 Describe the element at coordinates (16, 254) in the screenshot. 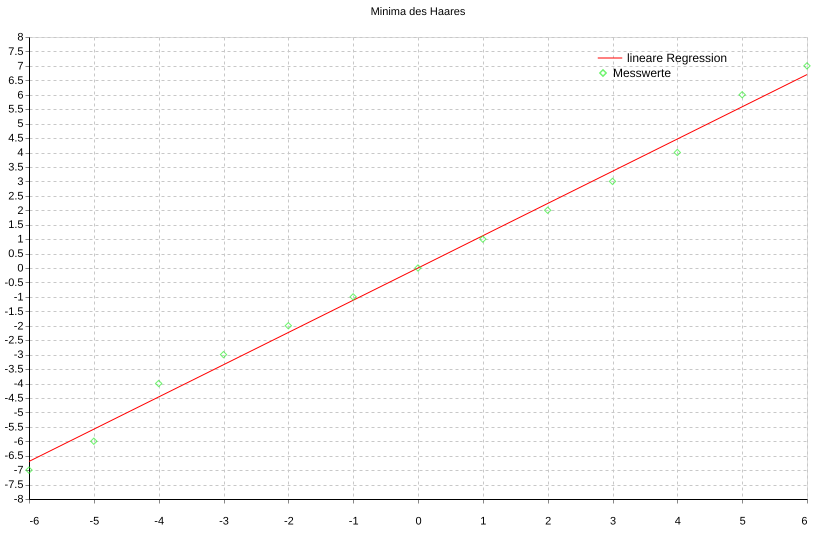

I see `y-tick-label: 0.5` at that location.